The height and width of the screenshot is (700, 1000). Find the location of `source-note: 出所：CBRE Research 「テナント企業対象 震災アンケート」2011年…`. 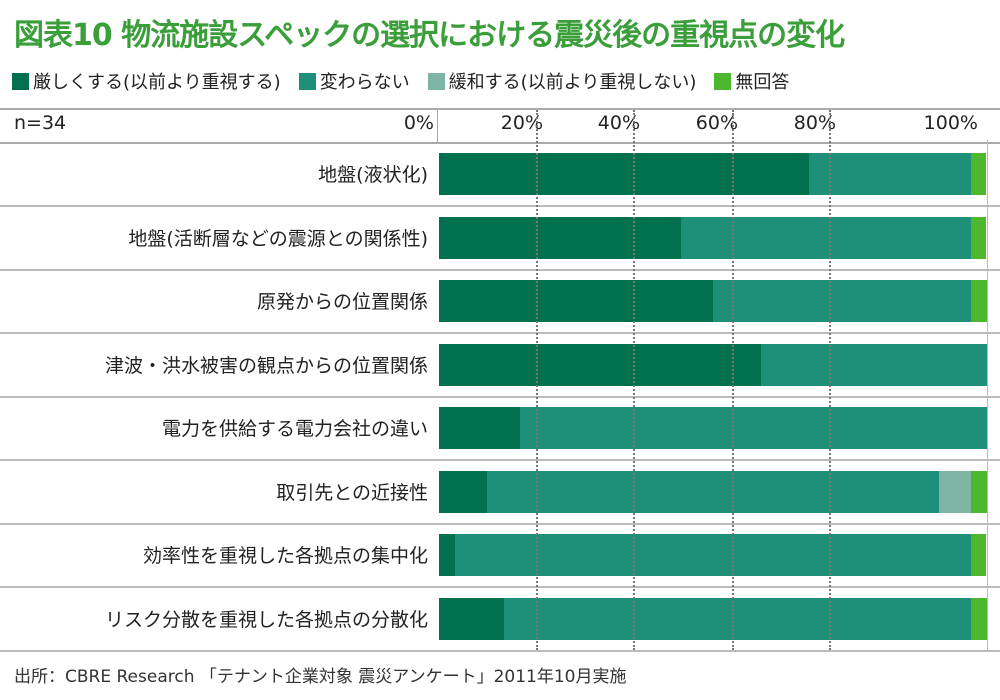

source-note: 出所：CBRE Research 「テナント企業対象 震災アンケート」2011年… is located at coordinates (320, 677).